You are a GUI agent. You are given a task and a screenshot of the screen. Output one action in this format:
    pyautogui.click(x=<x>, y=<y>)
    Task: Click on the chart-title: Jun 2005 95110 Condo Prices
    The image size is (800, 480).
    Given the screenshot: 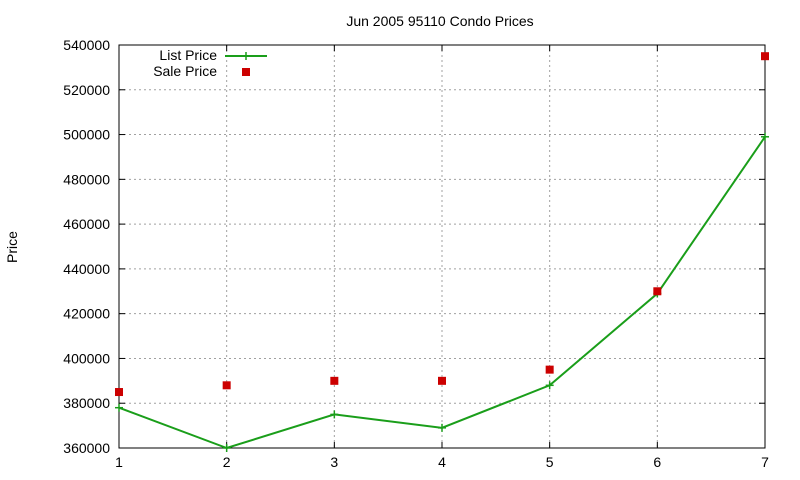 What is the action you would take?
    pyautogui.click(x=439, y=21)
    